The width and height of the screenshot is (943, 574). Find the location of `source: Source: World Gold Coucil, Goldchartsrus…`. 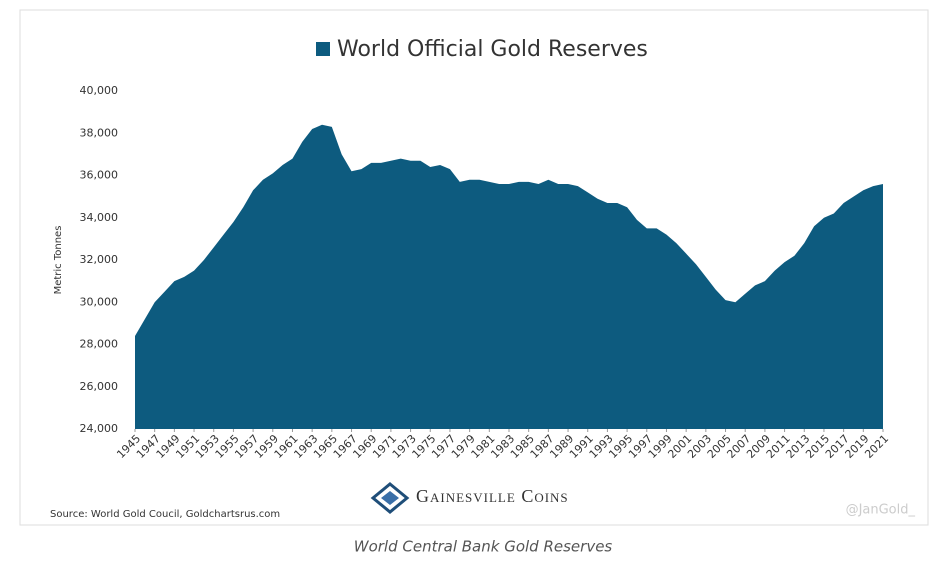

source: Source: World Gold Coucil, Goldchartsrus… is located at coordinates (165, 514).